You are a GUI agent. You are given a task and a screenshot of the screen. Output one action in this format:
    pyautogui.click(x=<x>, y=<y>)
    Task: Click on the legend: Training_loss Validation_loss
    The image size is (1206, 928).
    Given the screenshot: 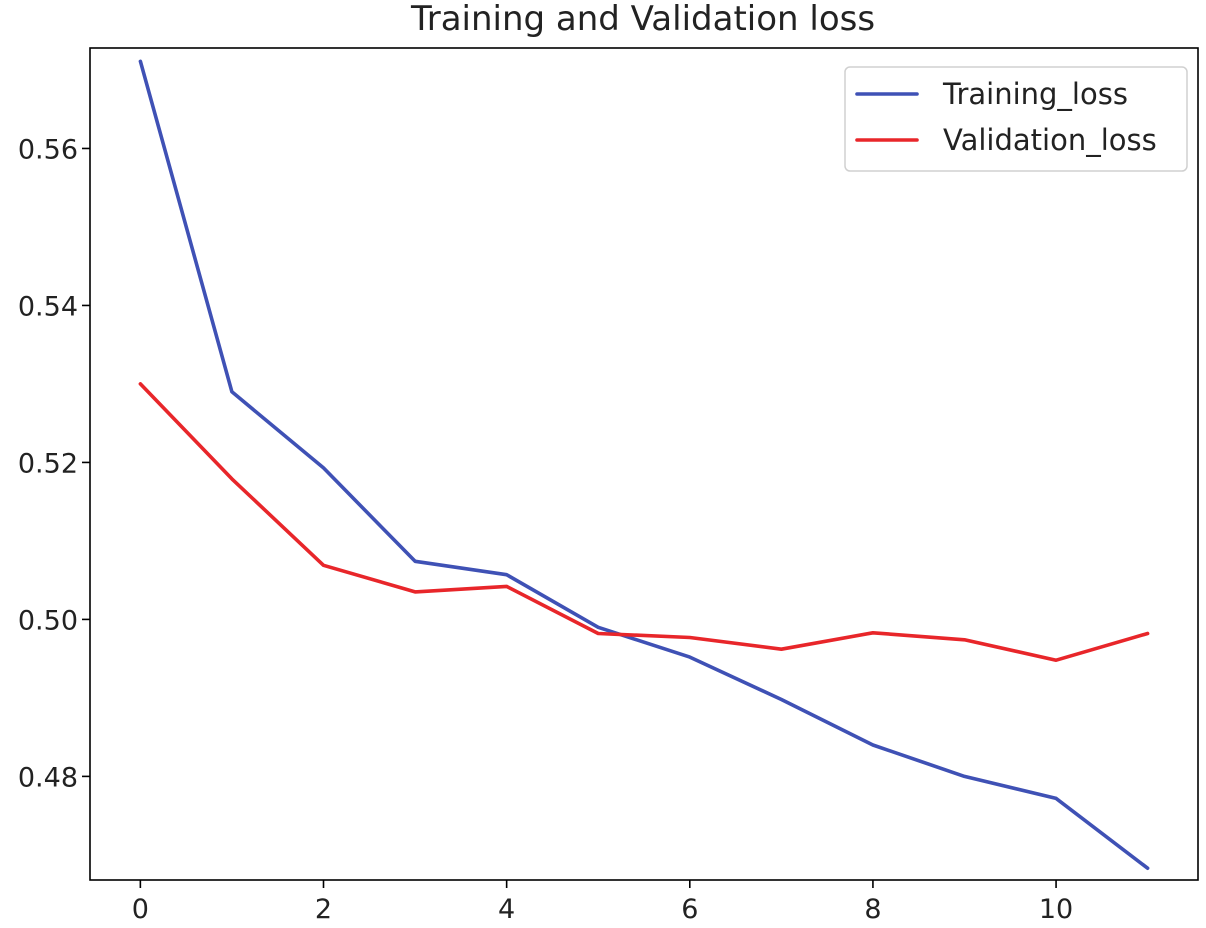 What is the action you would take?
    pyautogui.click(x=1016, y=119)
    